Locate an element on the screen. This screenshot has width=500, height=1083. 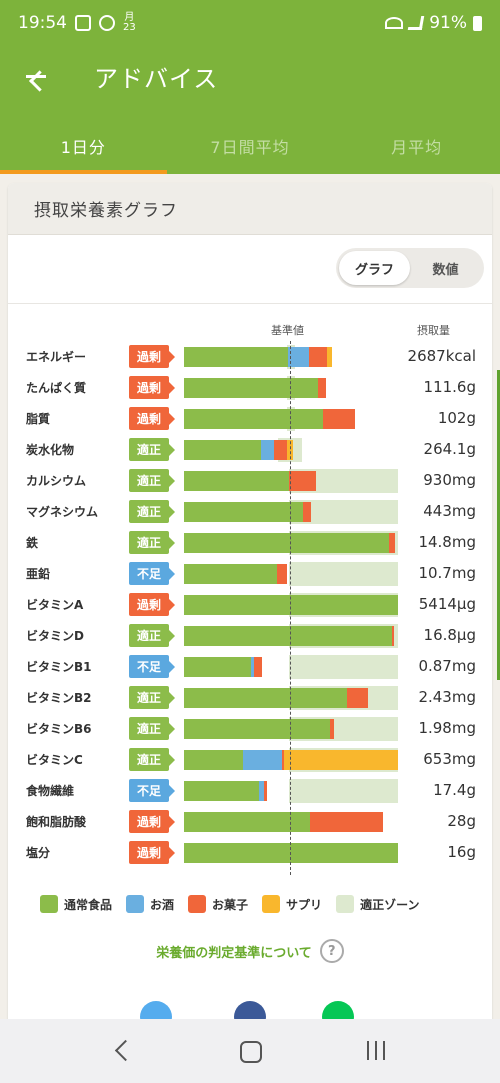
numbers-toggle-button: 数値 is located at coordinates (445, 270).